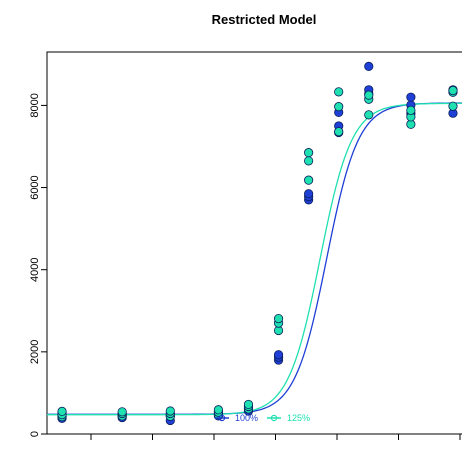 Image resolution: width=462 pixels, height=453 pixels. I want to click on legend-label: 125%, so click(298, 418).